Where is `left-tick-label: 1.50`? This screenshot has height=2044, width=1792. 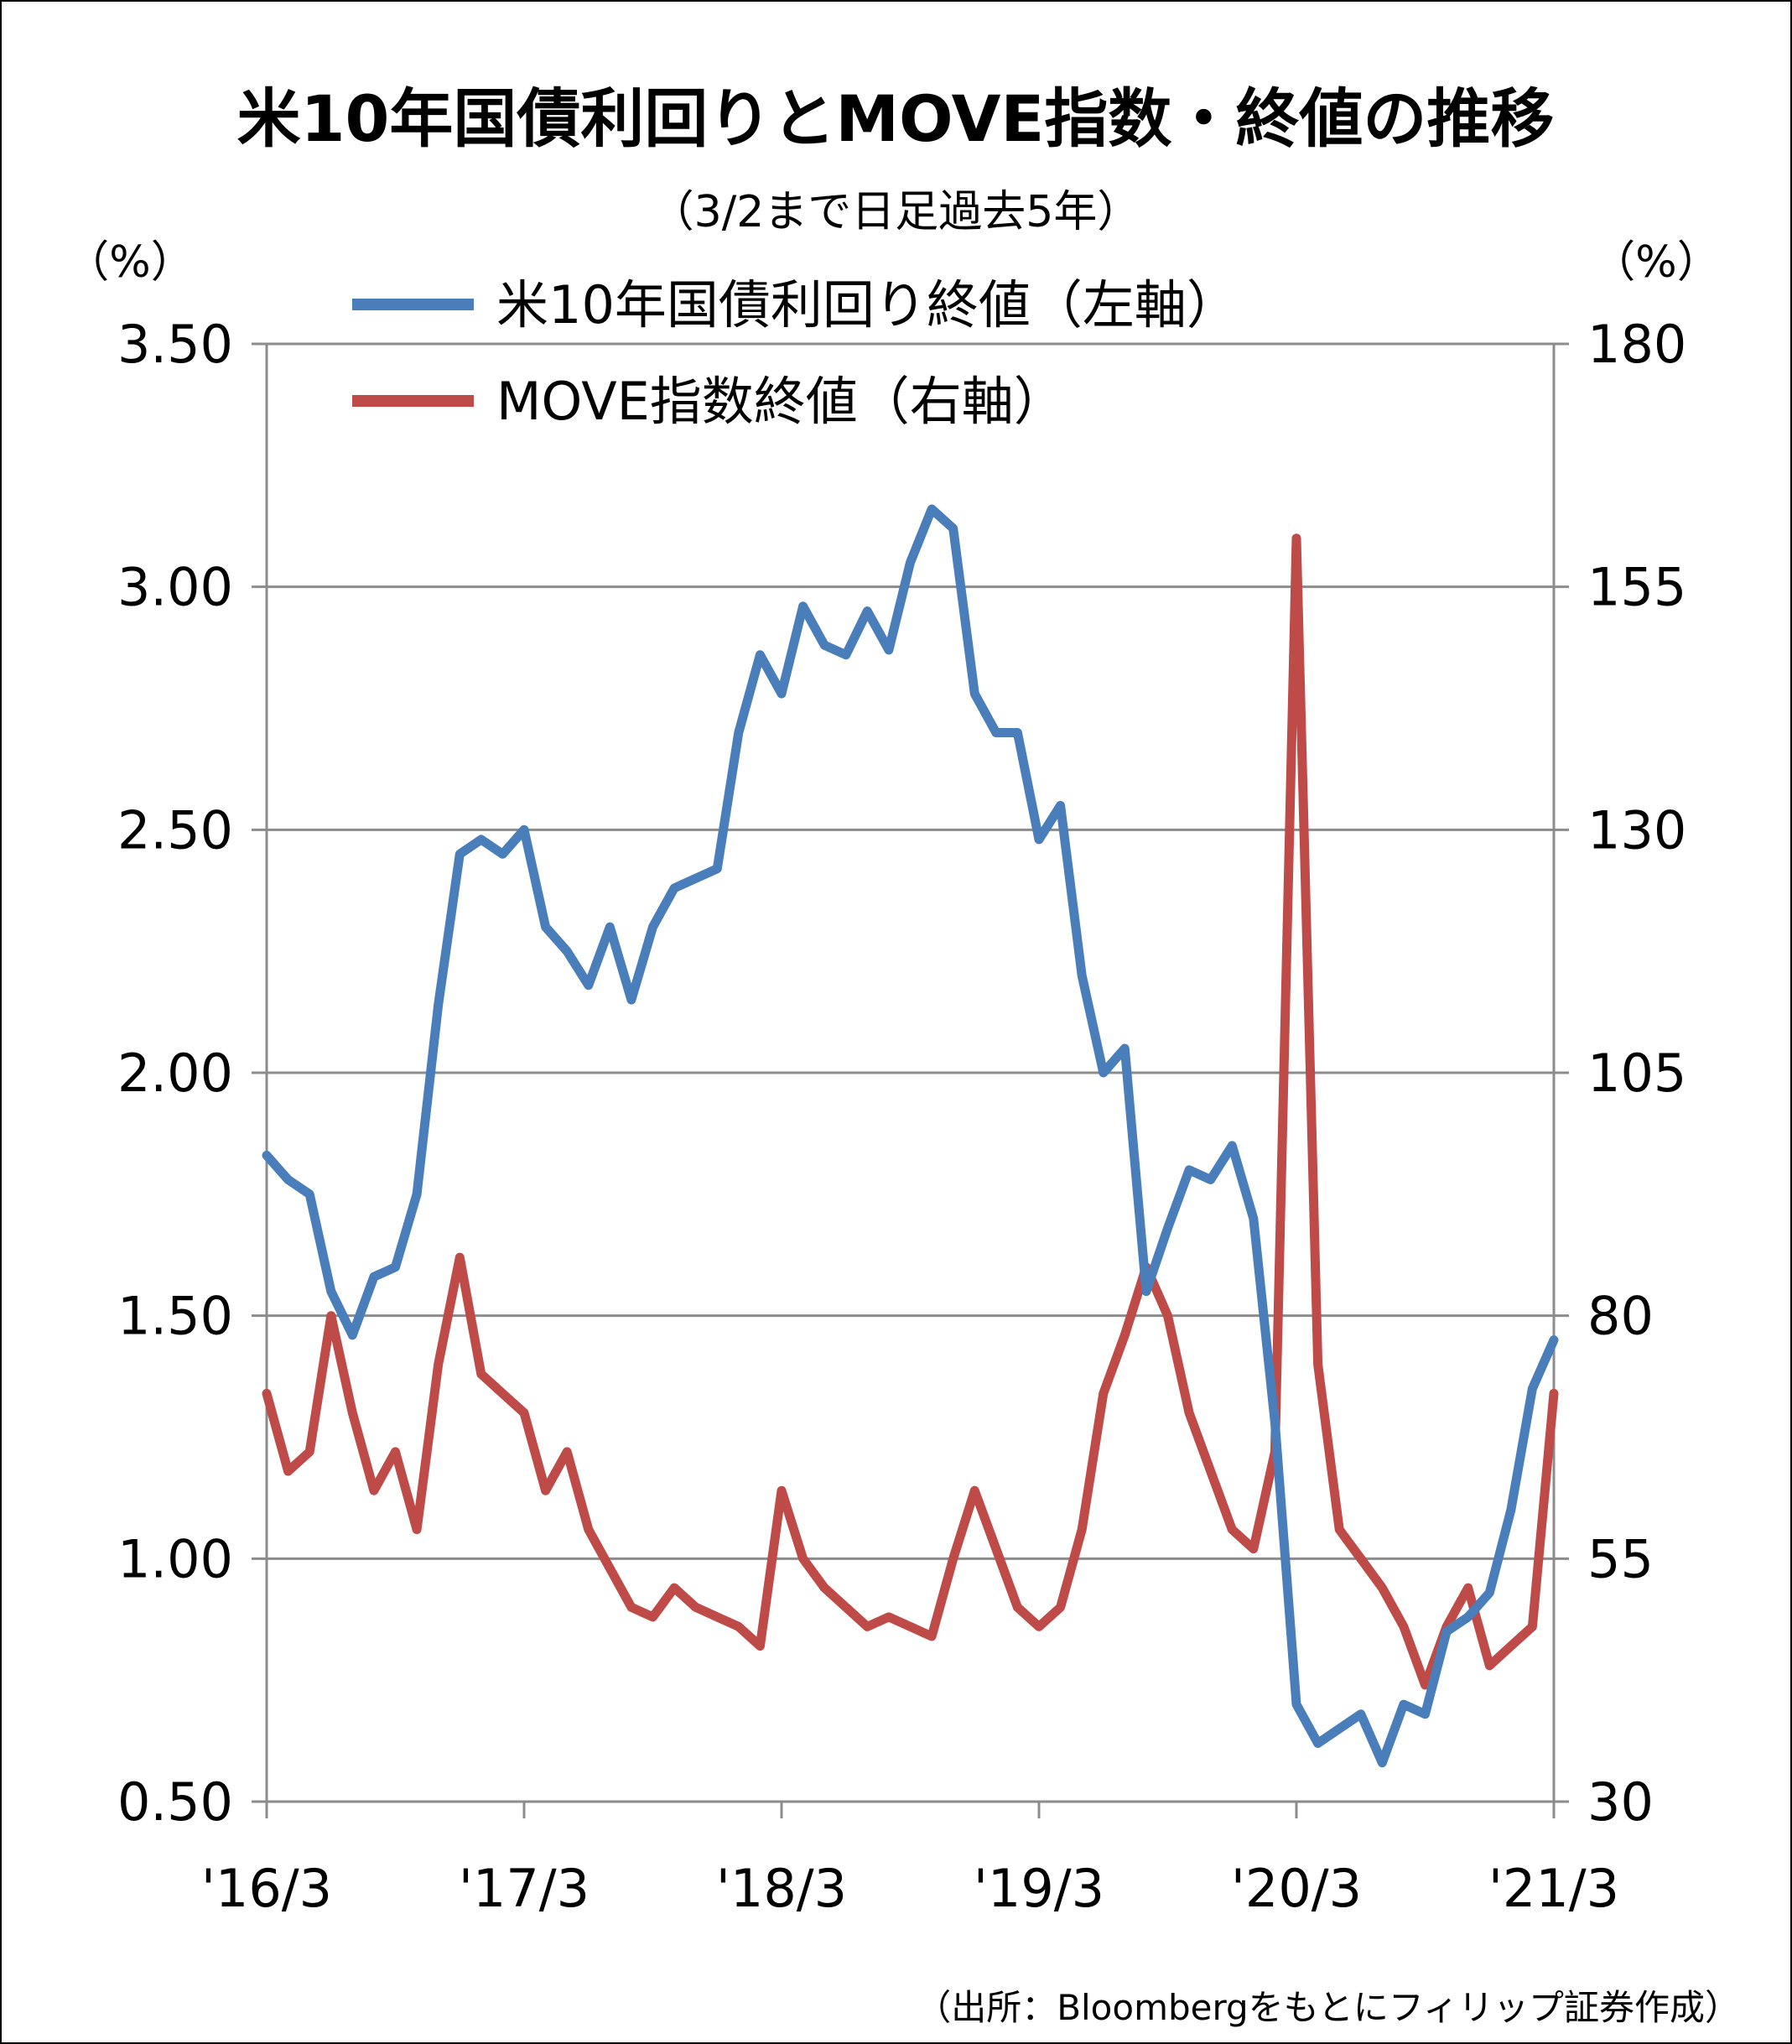 left-tick-label: 1.50 is located at coordinates (175, 1316).